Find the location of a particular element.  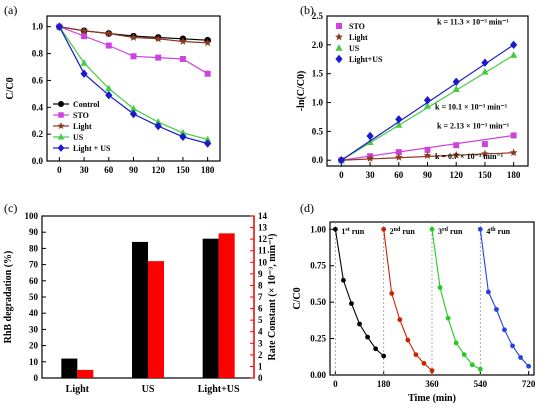

y-tick-label: 0.0 is located at coordinates (318, 160).